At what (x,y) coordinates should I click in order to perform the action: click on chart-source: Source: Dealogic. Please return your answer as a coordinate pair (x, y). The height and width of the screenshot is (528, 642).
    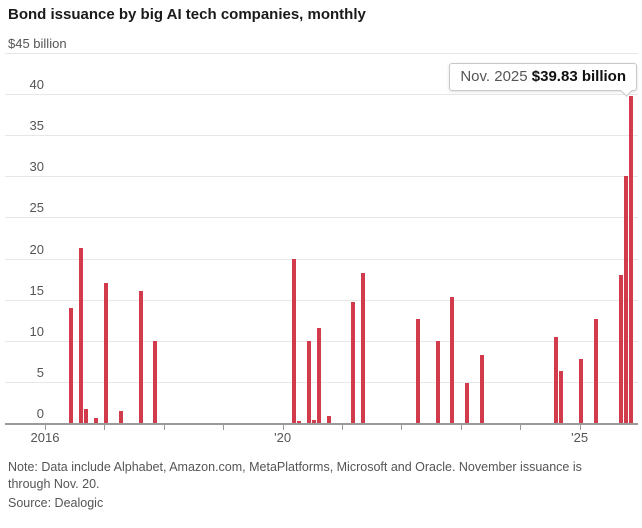
    Looking at the image, I should click on (56, 503).